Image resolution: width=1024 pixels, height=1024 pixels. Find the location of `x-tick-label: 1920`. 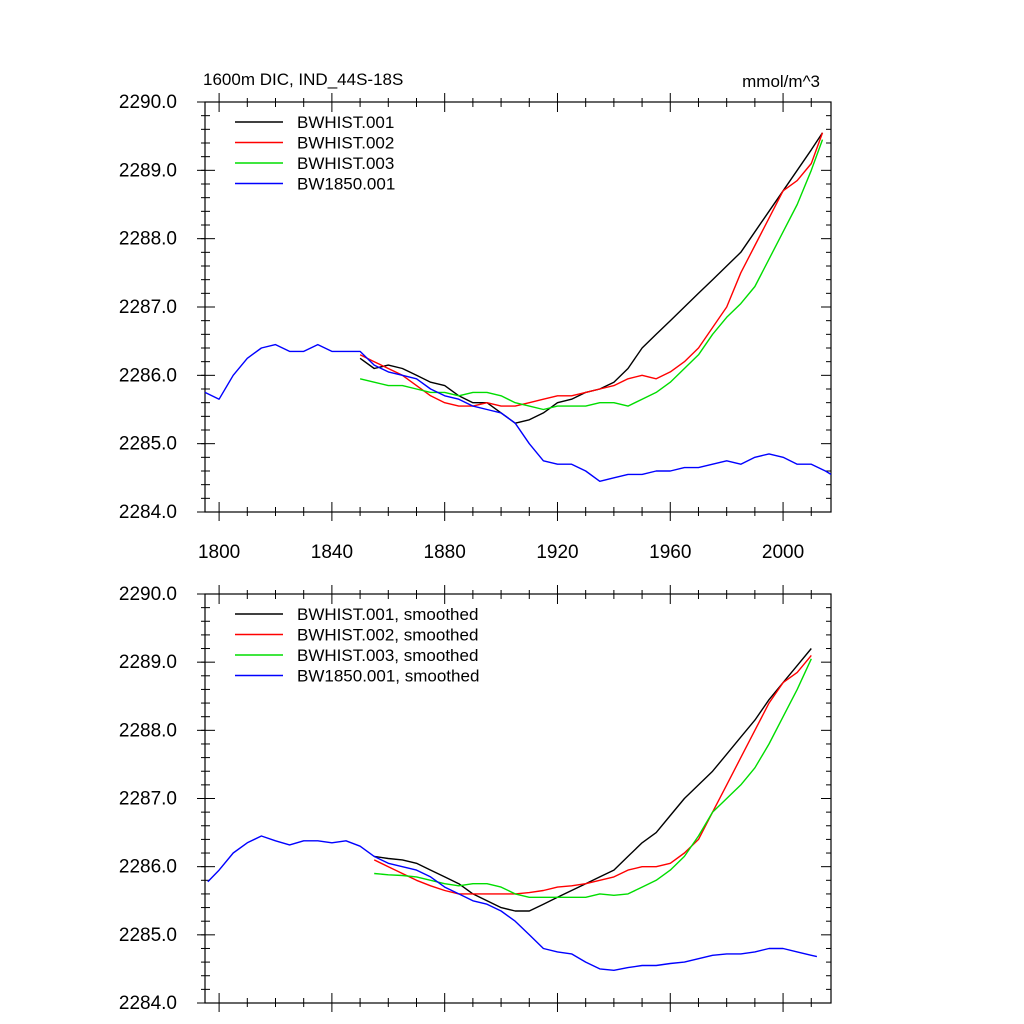

x-tick-label: 1920 is located at coordinates (557, 552).